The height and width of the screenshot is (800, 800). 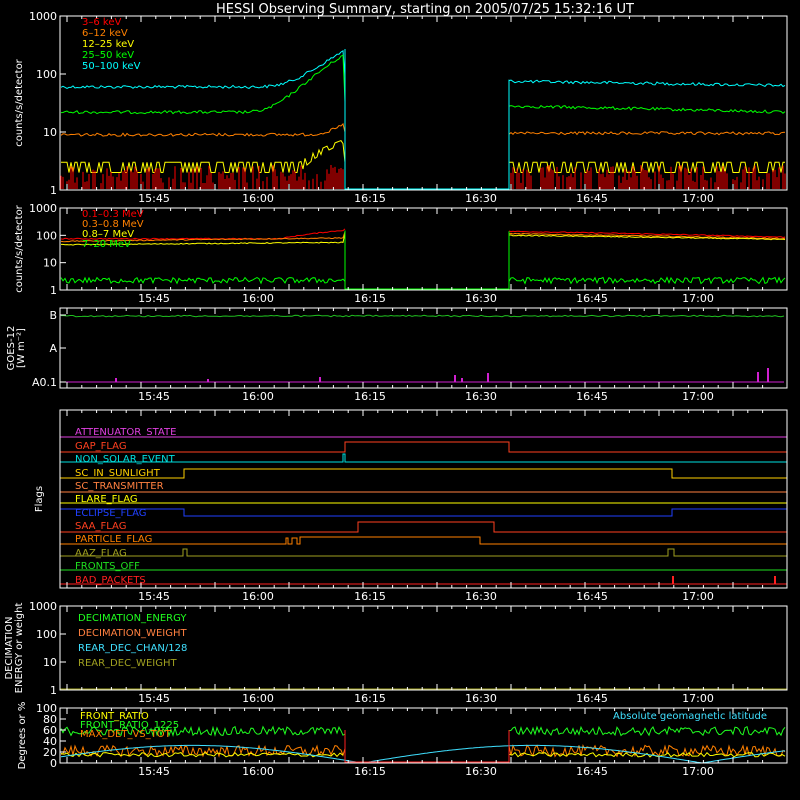 I want to click on legend-entry: 6–12 keV, so click(x=105, y=33).